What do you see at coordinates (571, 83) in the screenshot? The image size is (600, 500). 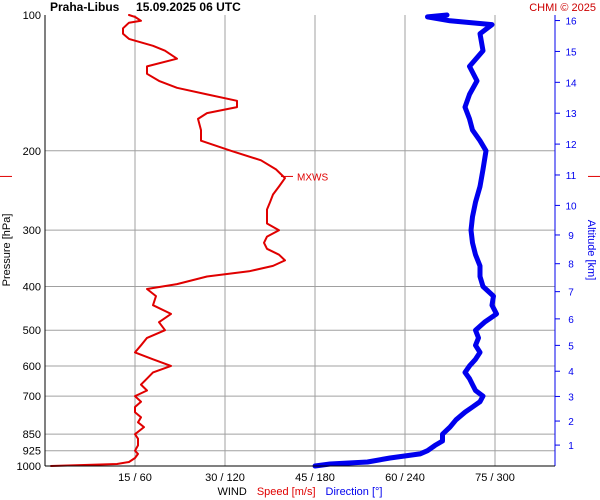 I see `altitude-tick-label: 14` at bounding box center [571, 83].